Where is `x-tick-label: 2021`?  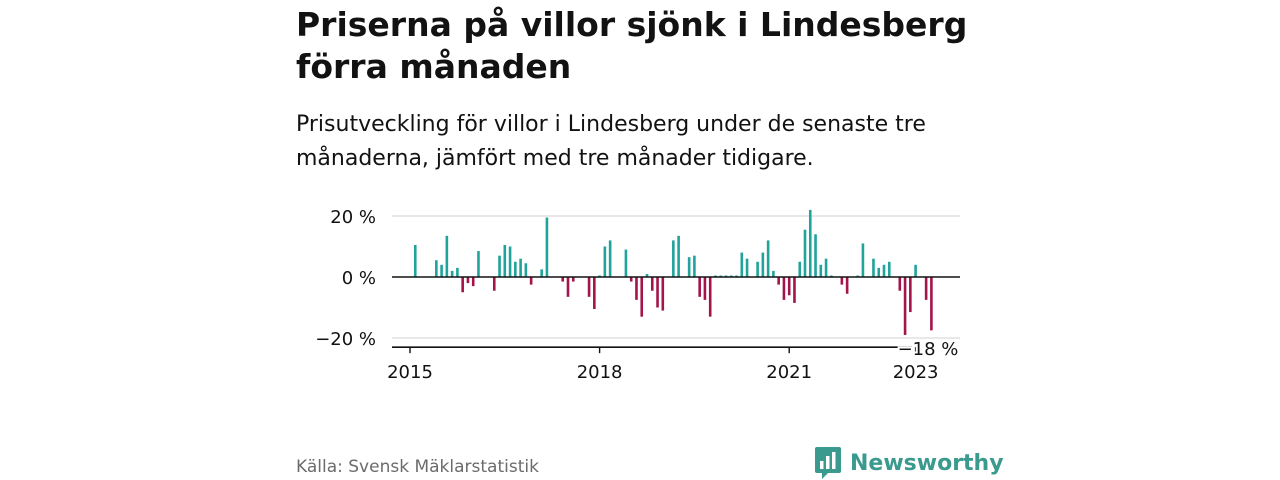 x-tick-label: 2021 is located at coordinates (789, 372).